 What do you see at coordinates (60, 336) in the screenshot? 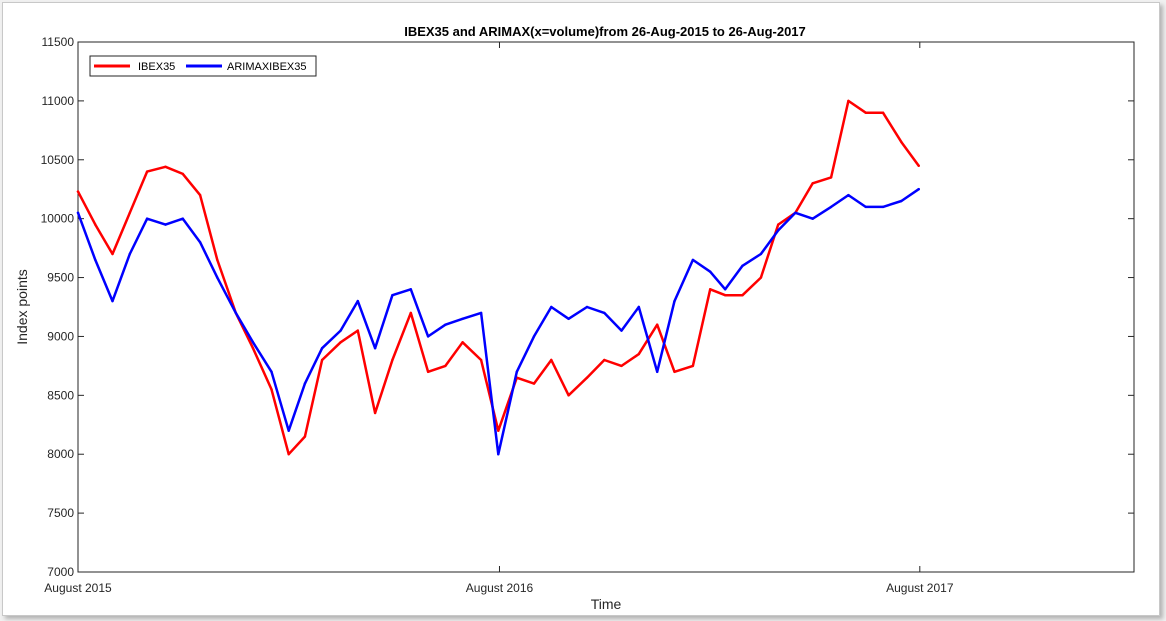
I see `y-tick-label-9000: 9000` at bounding box center [60, 336].